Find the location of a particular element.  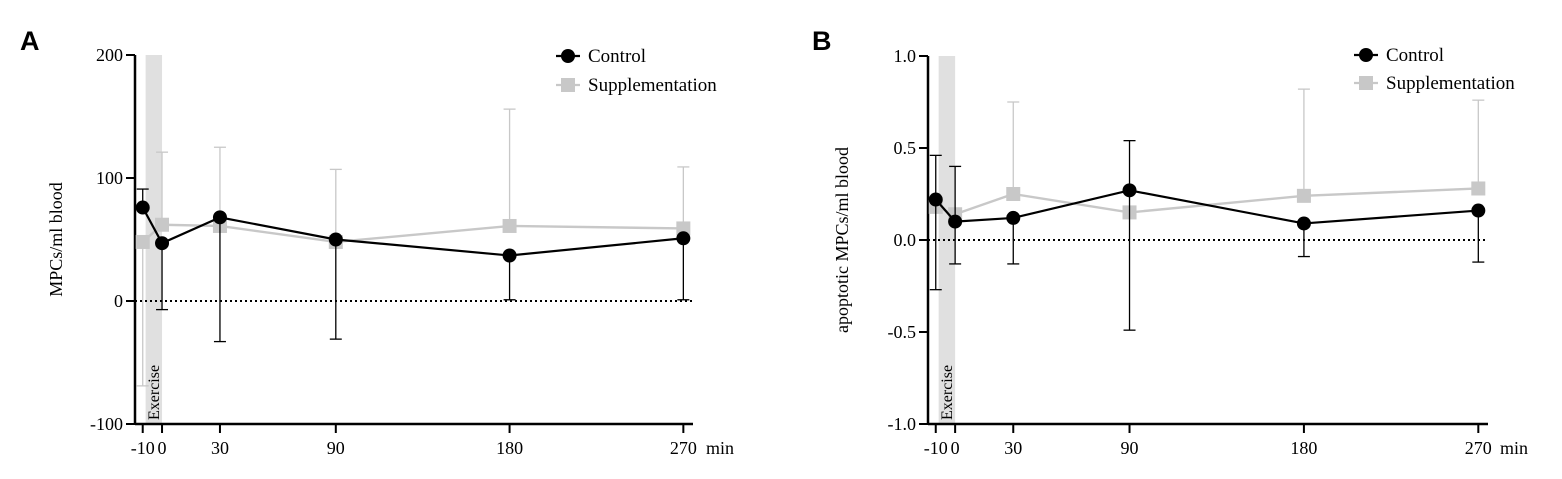

y-tick-label: 0.0 is located at coordinates (905, 240).